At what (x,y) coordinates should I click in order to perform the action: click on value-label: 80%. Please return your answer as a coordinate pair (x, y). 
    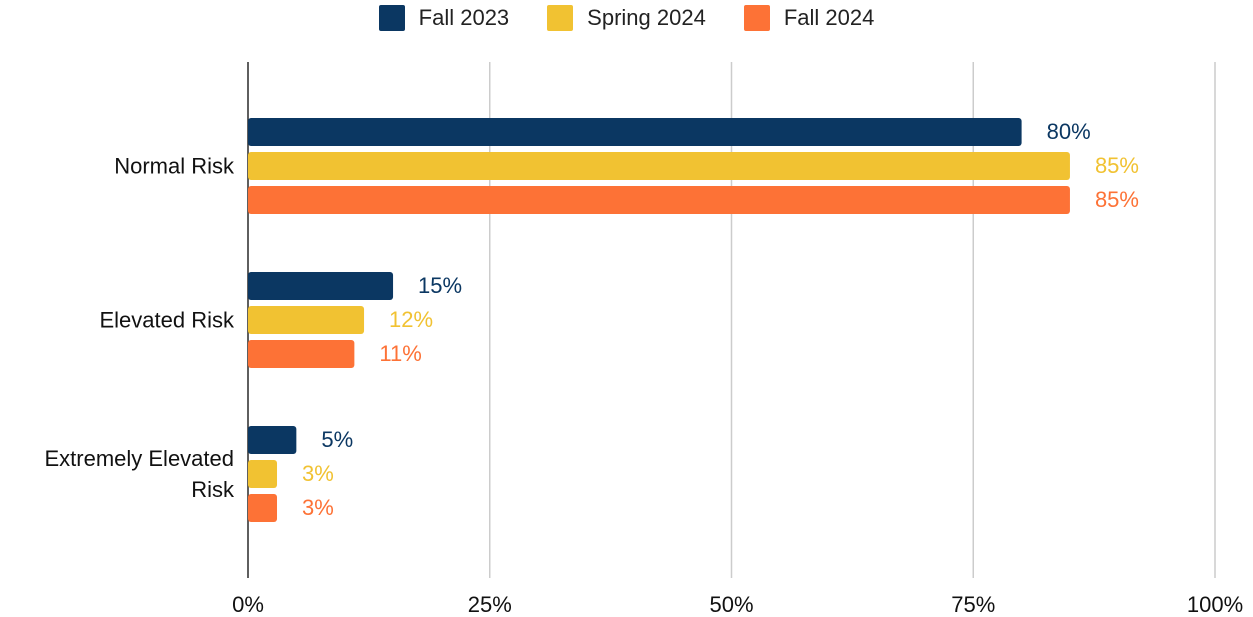
    Looking at the image, I should click on (1069, 131).